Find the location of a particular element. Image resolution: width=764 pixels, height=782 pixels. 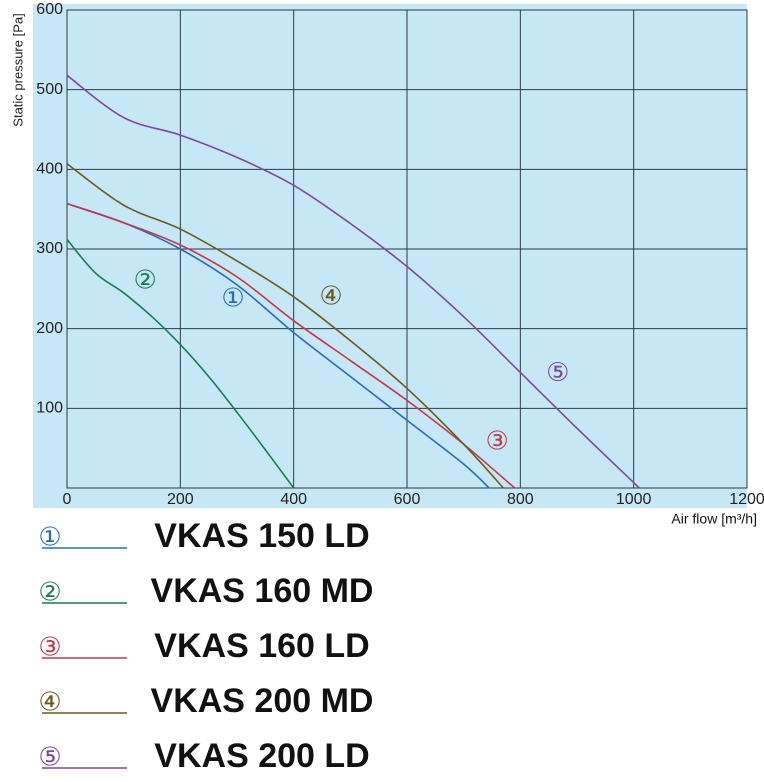

x-axis-label: Air flow [m³/h] is located at coordinates (714, 519).